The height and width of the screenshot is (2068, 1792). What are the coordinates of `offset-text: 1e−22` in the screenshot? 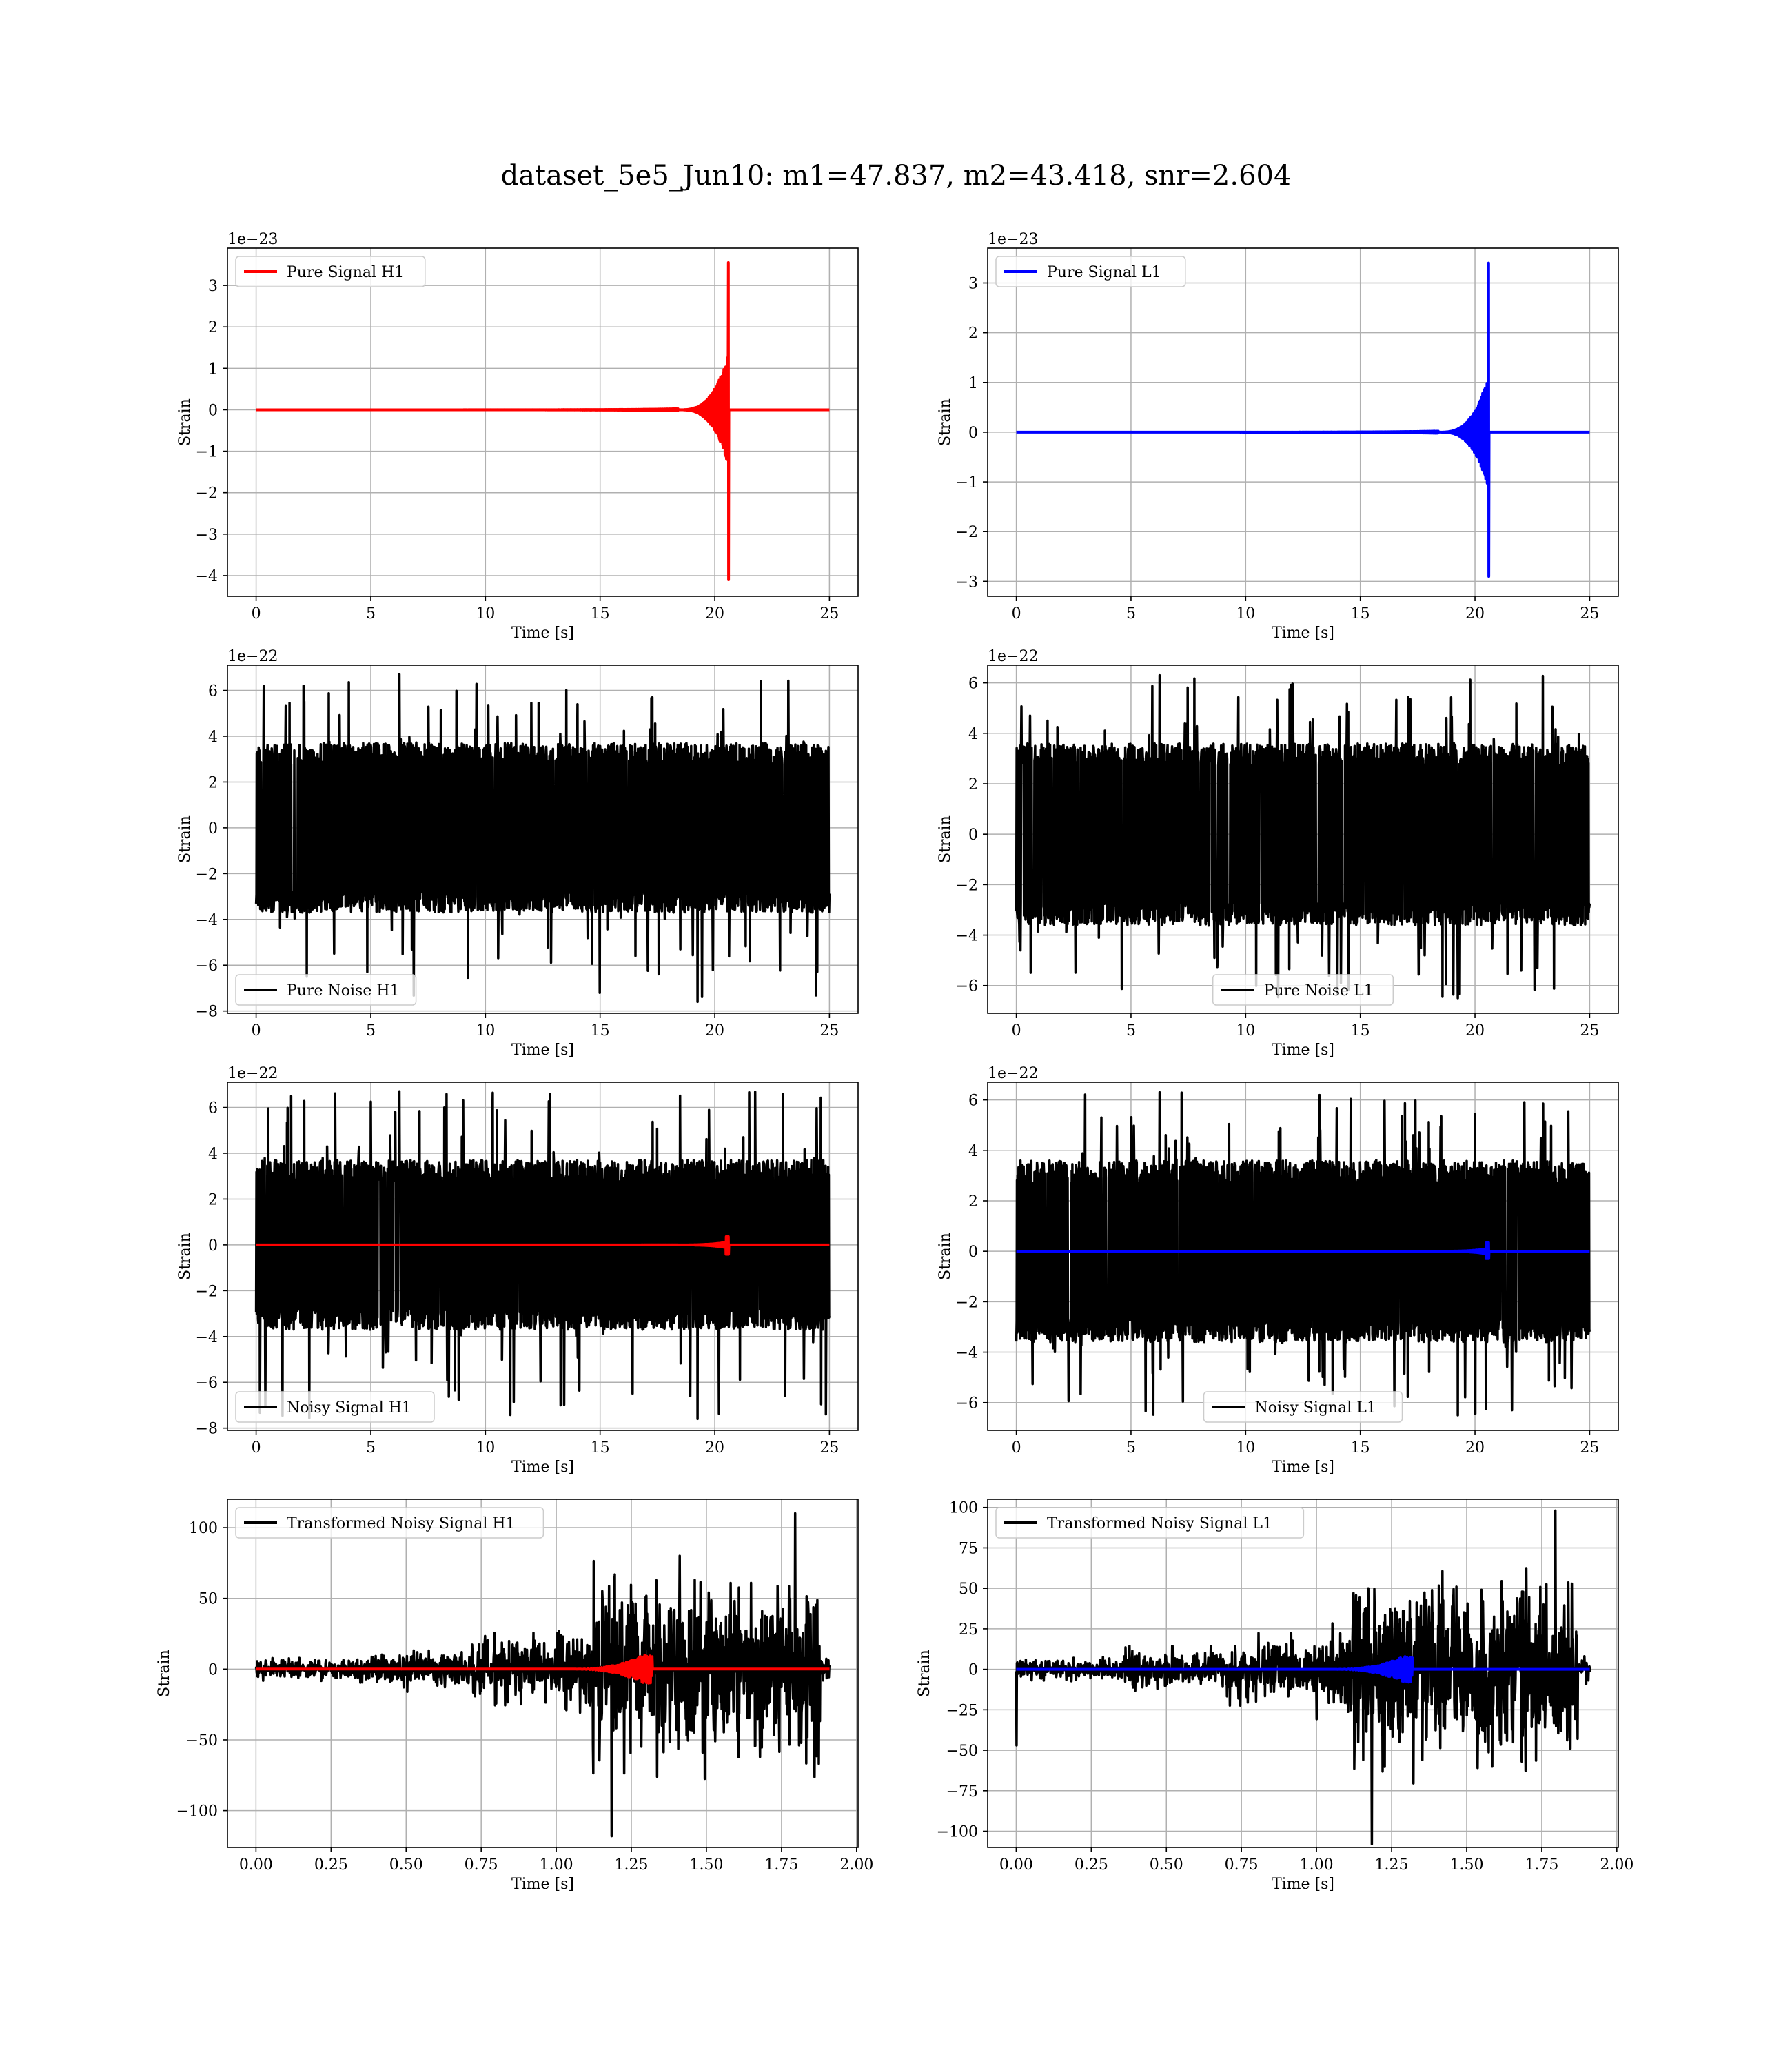 It's located at (252, 656).